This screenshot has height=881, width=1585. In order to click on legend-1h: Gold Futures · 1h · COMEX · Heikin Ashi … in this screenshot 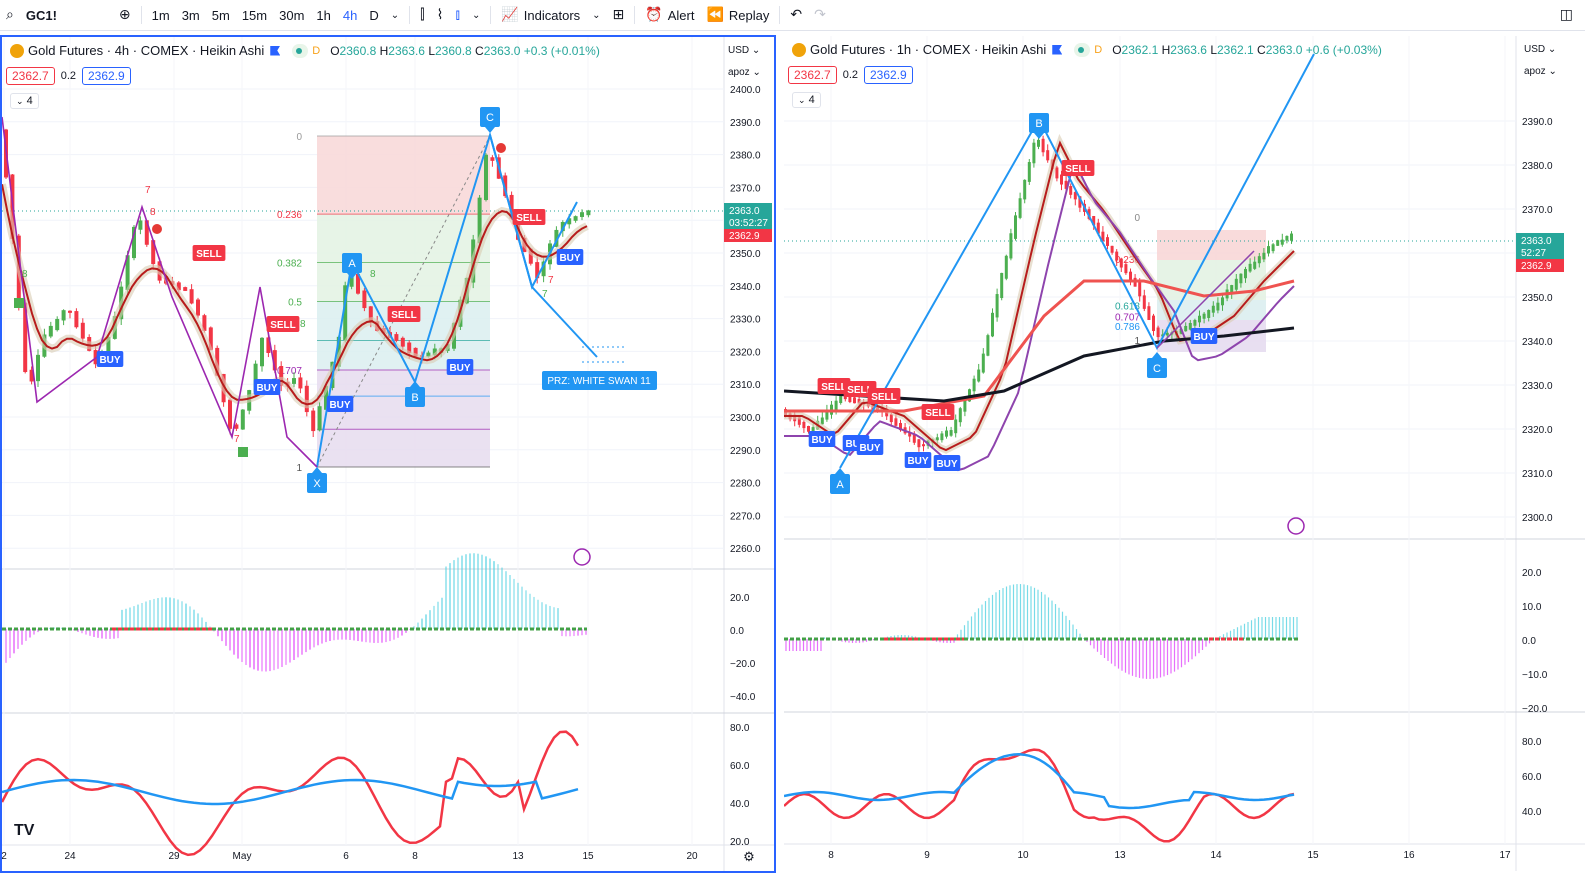, I will do `click(1087, 49)`.